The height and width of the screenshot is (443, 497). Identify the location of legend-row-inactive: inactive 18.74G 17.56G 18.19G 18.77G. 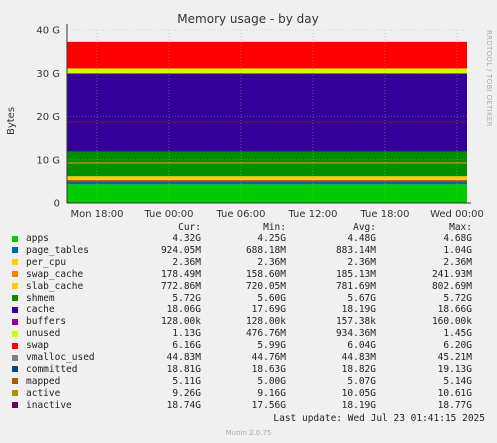
(242, 406).